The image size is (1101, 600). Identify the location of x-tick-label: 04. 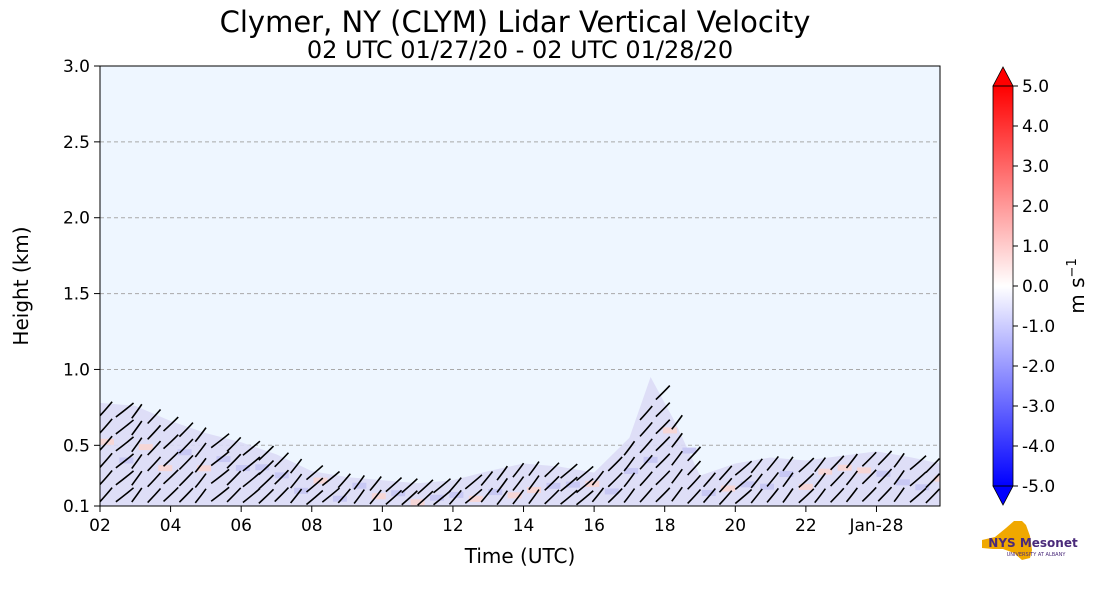
(171, 526).